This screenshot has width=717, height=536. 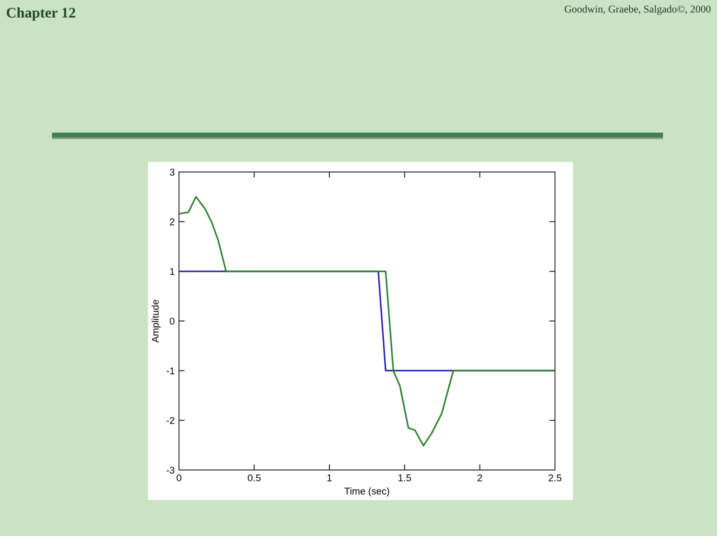 What do you see at coordinates (555, 478) in the screenshot?
I see `x-tick-label: 2.5` at bounding box center [555, 478].